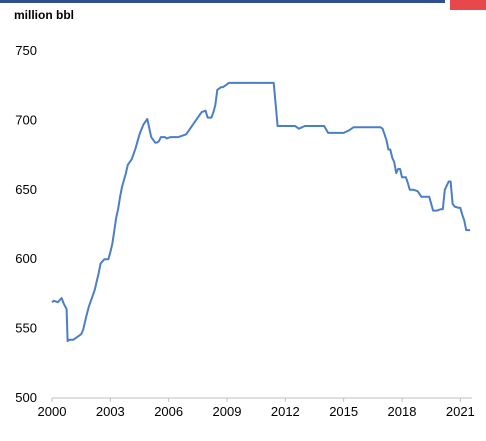  What do you see at coordinates (26, 189) in the screenshot?
I see `y-tick-label: 650` at bounding box center [26, 189].